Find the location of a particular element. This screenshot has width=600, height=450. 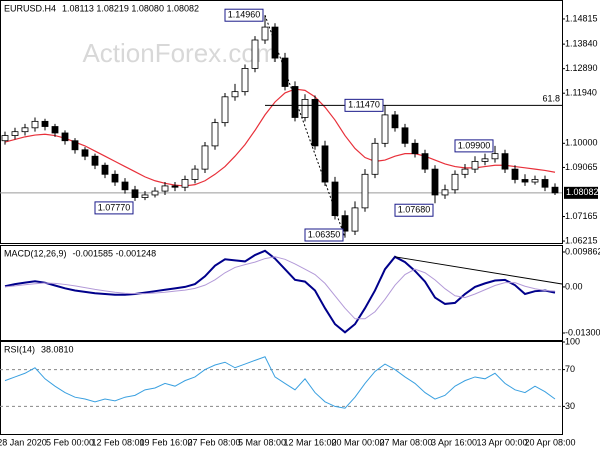

x-tick-label: 12 Feb 08:00 is located at coordinates (117, 442).